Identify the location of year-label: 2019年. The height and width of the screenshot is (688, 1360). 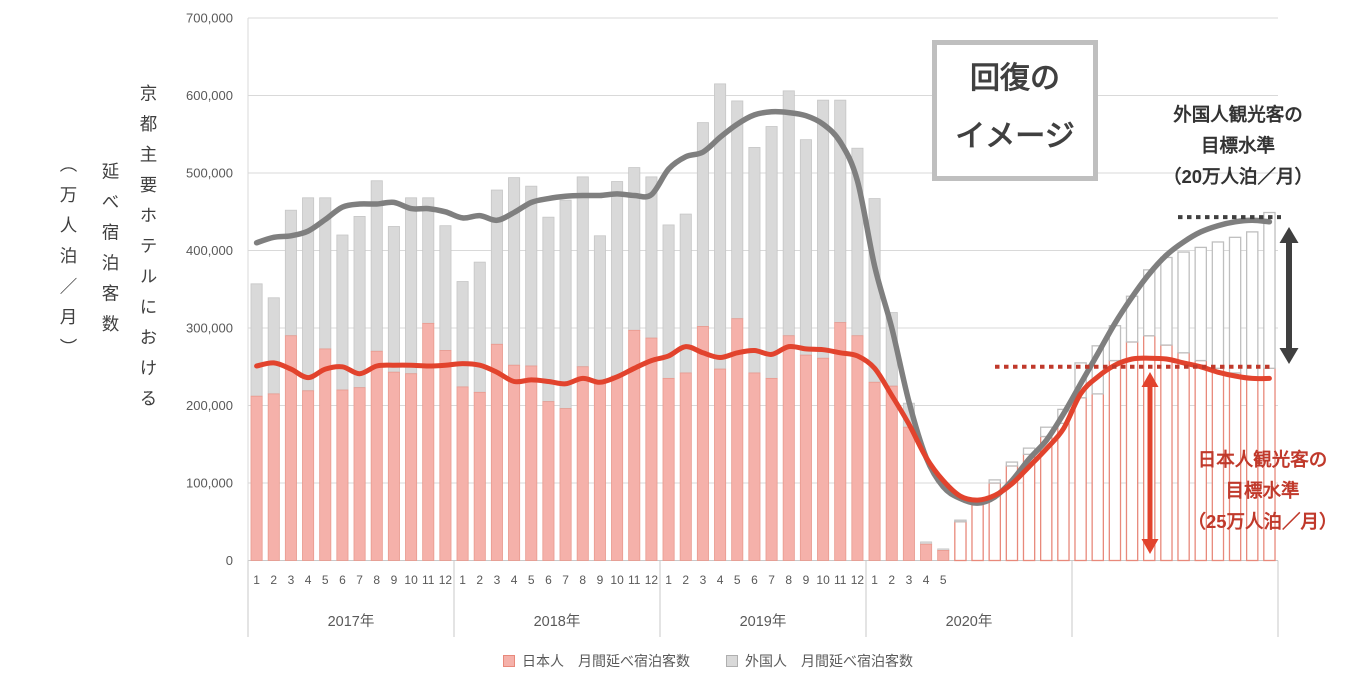
(763, 621).